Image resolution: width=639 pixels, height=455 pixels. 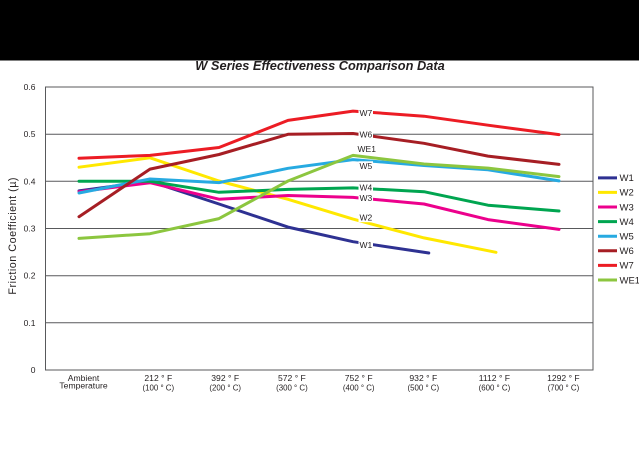 I want to click on svg-text: (300 ° C), so click(x=292, y=388).